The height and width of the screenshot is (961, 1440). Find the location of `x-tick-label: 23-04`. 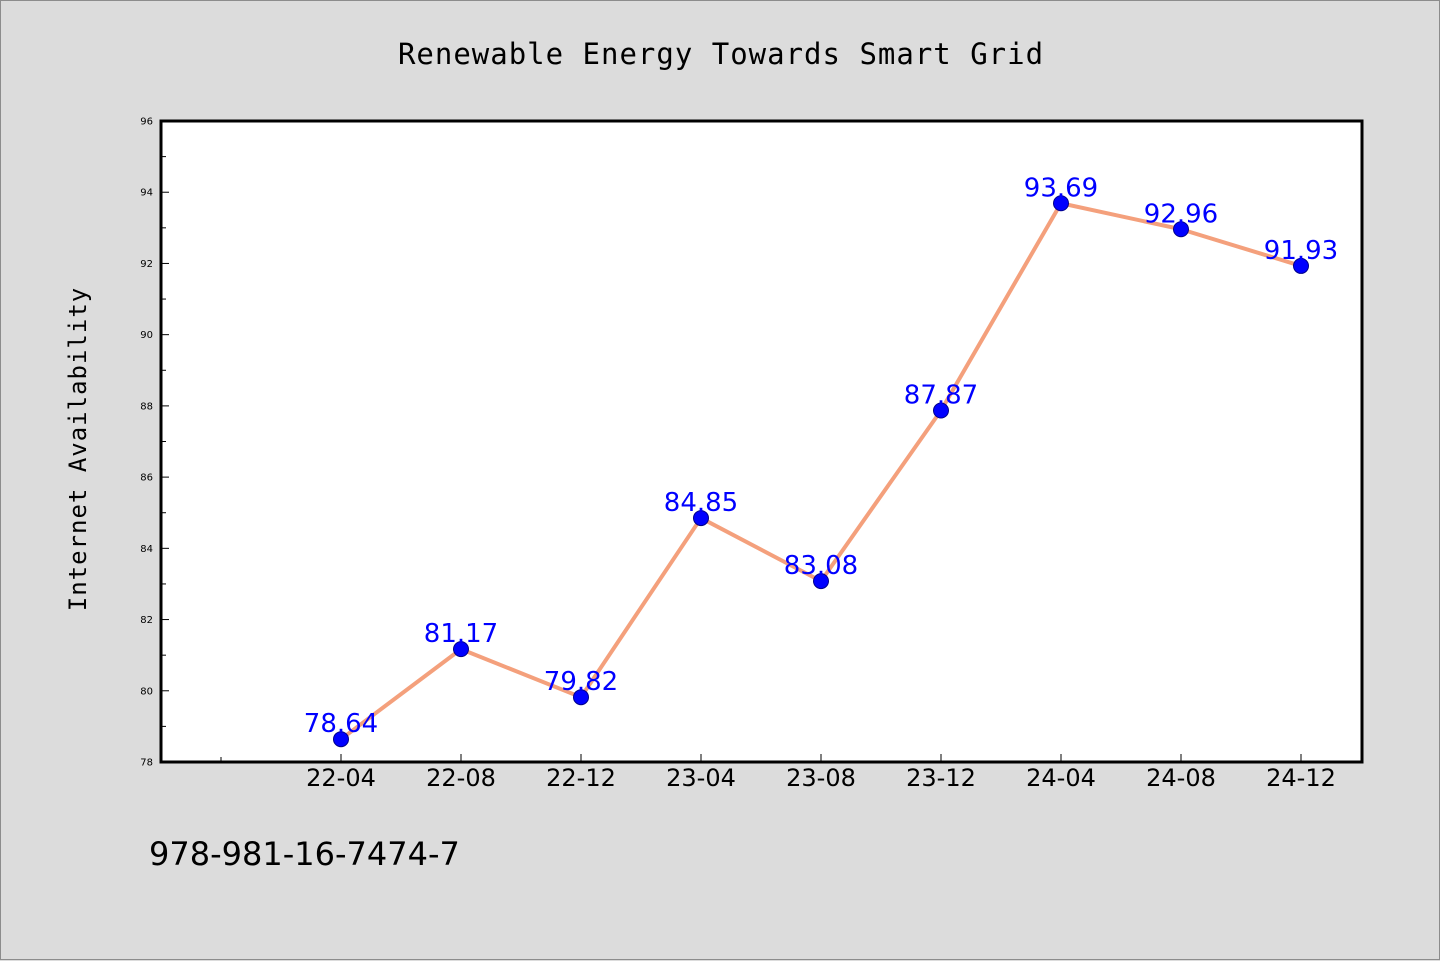

x-tick-label: 23-04 is located at coordinates (701, 778).